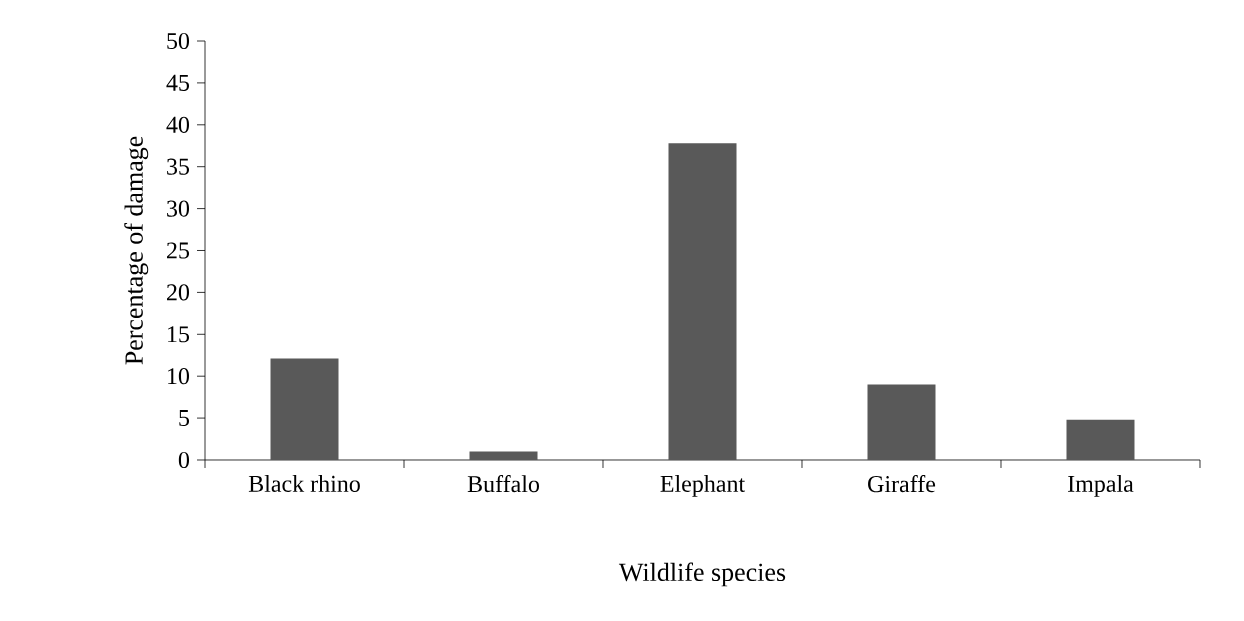  What do you see at coordinates (179, 376) in the screenshot?
I see `y-tick-label: 10` at bounding box center [179, 376].